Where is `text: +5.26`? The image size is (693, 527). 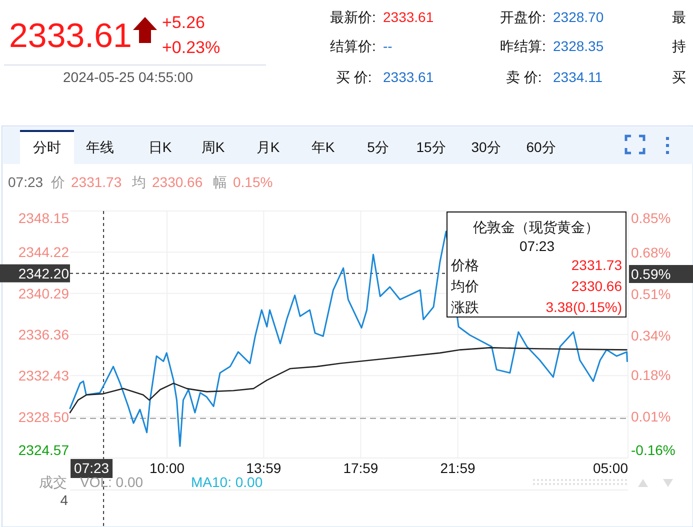 text: +5.26 is located at coordinates (184, 22).